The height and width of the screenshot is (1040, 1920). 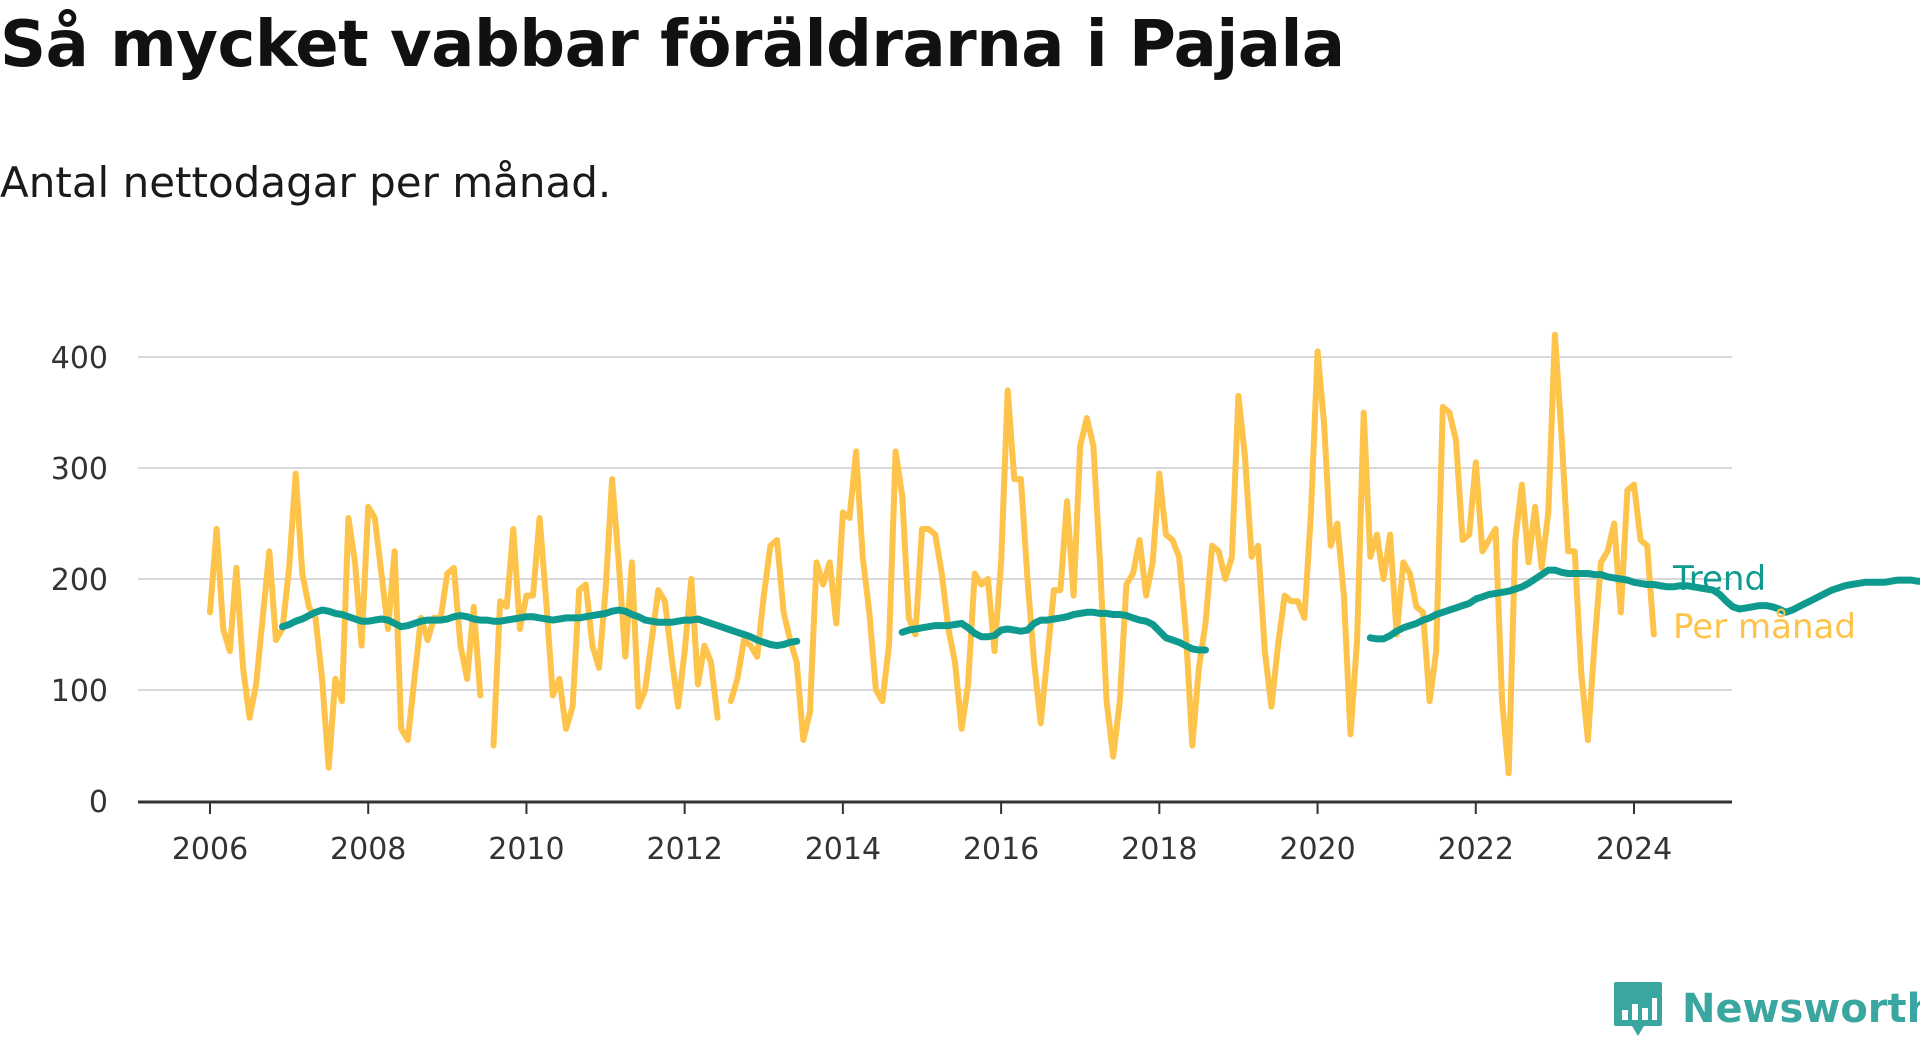 What do you see at coordinates (1801, 1009) in the screenshot?
I see `newsworthy-logo-text: Newsworthy` at bounding box center [1801, 1009].